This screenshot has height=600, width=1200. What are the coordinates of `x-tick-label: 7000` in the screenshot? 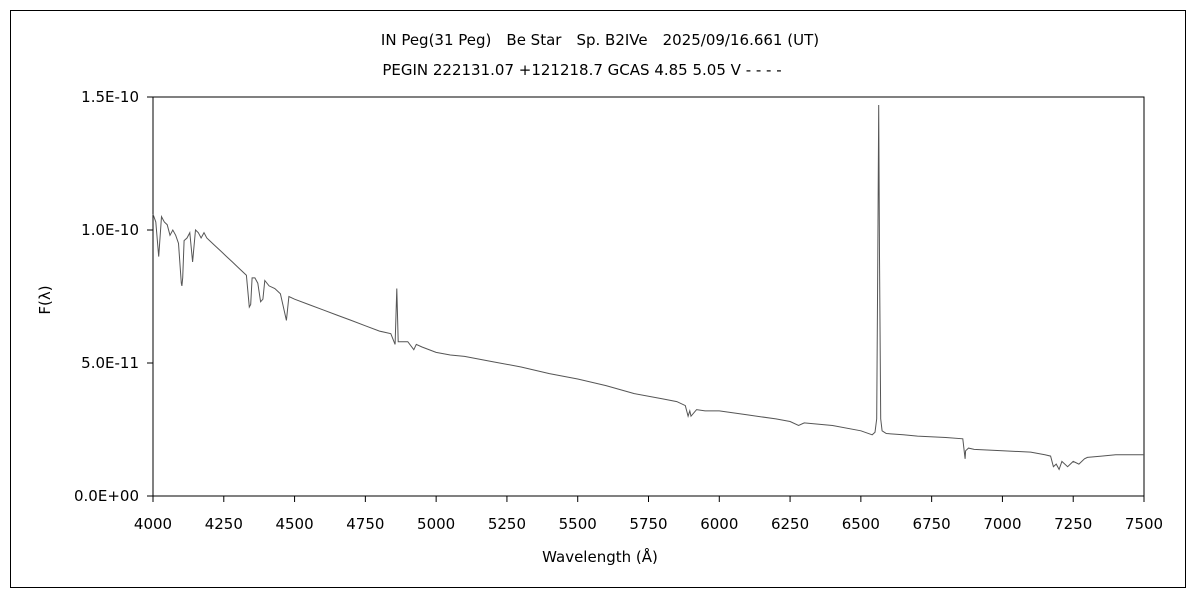 It's located at (1002, 524).